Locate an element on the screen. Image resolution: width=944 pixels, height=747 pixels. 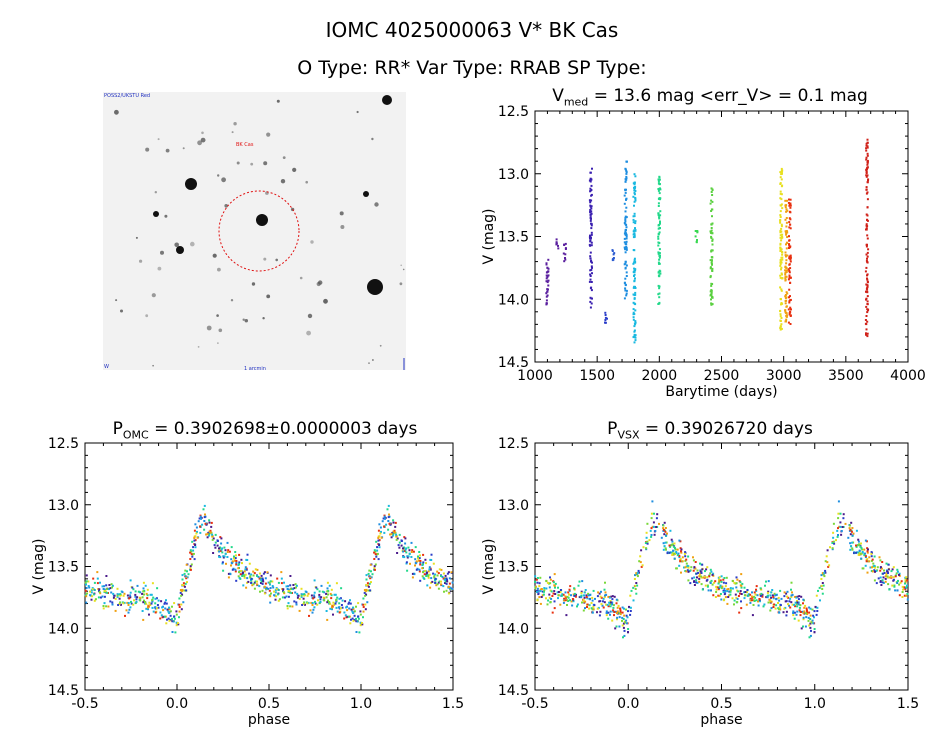
omc-xtick-label: 0.0 is located at coordinates (177, 704).